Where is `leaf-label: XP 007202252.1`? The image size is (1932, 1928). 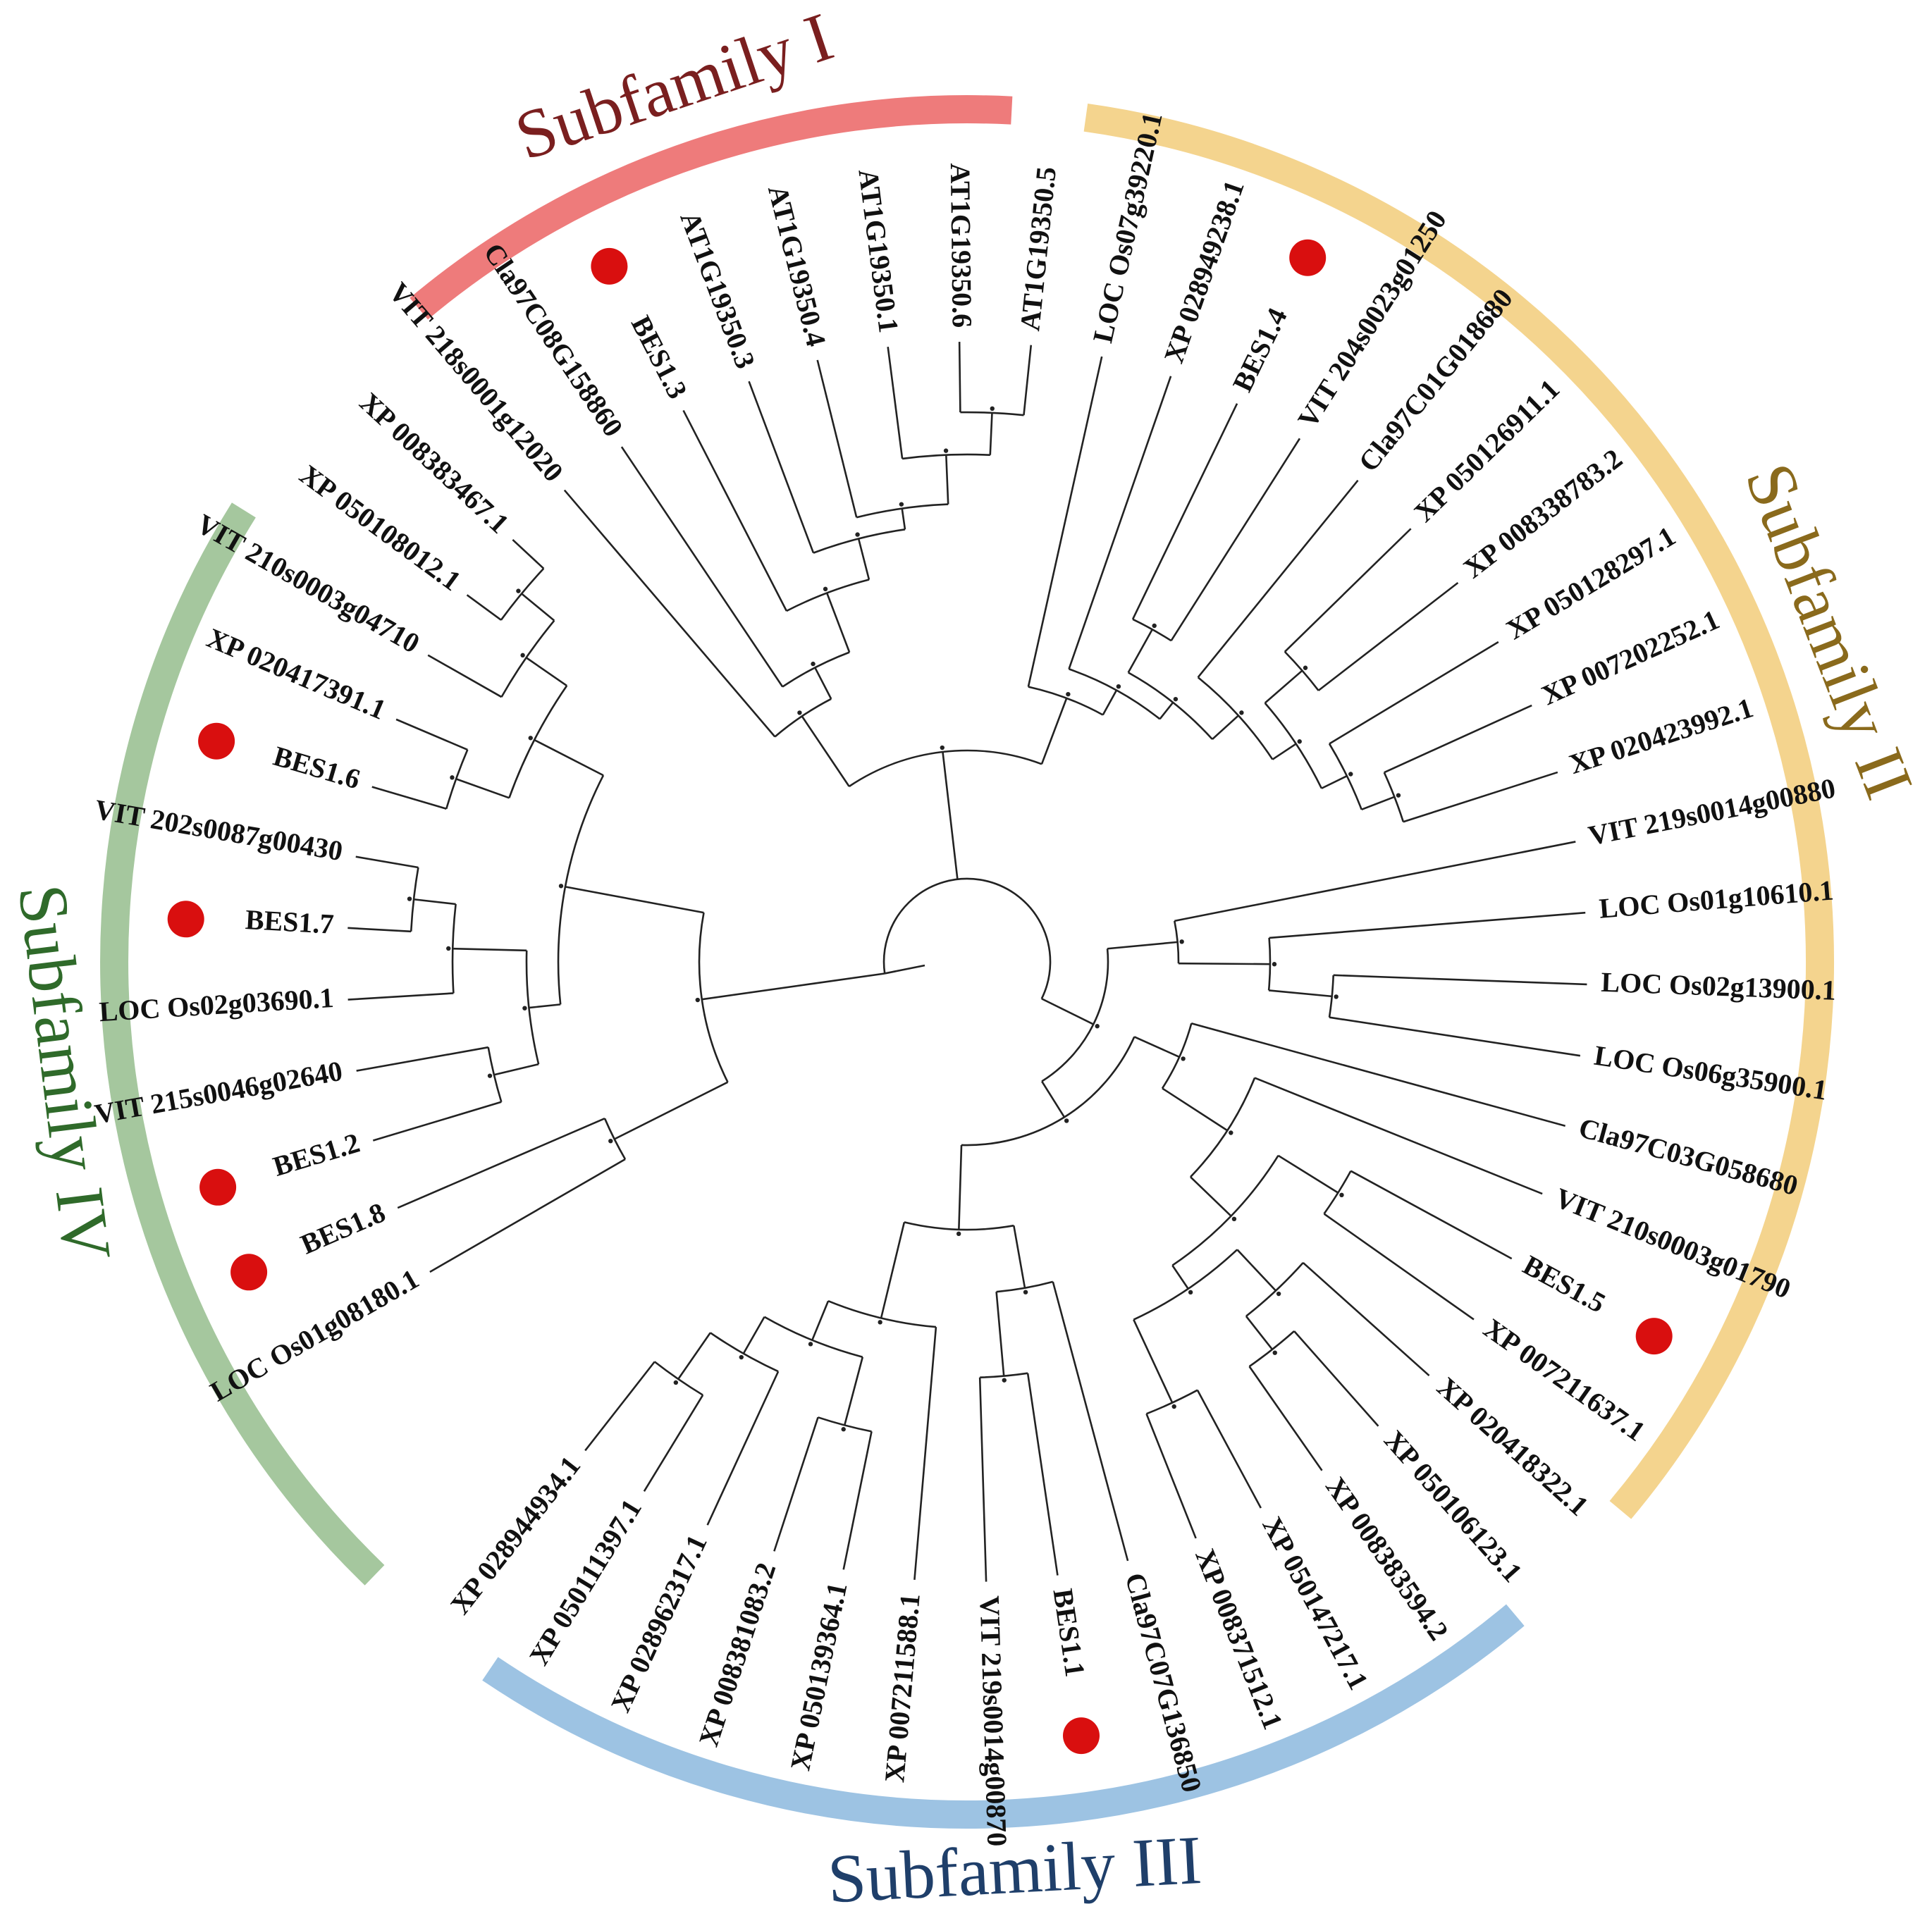 leaf-label: XP 007202252.1 is located at coordinates (1630, 657).